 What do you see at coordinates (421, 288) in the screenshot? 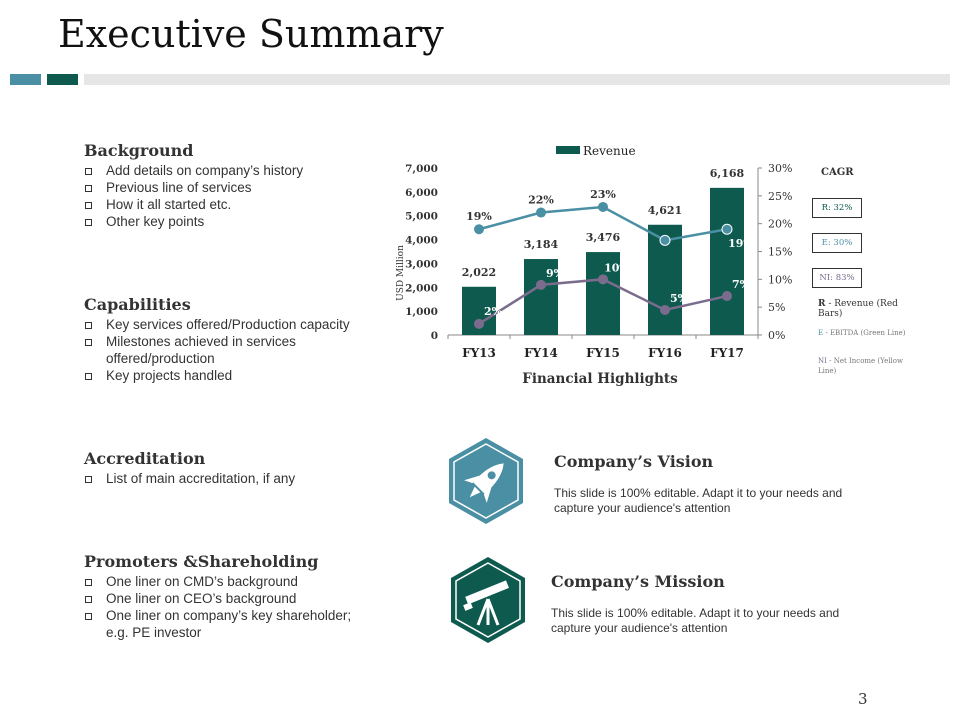
I see `y-tick-label: 2,000` at bounding box center [421, 288].